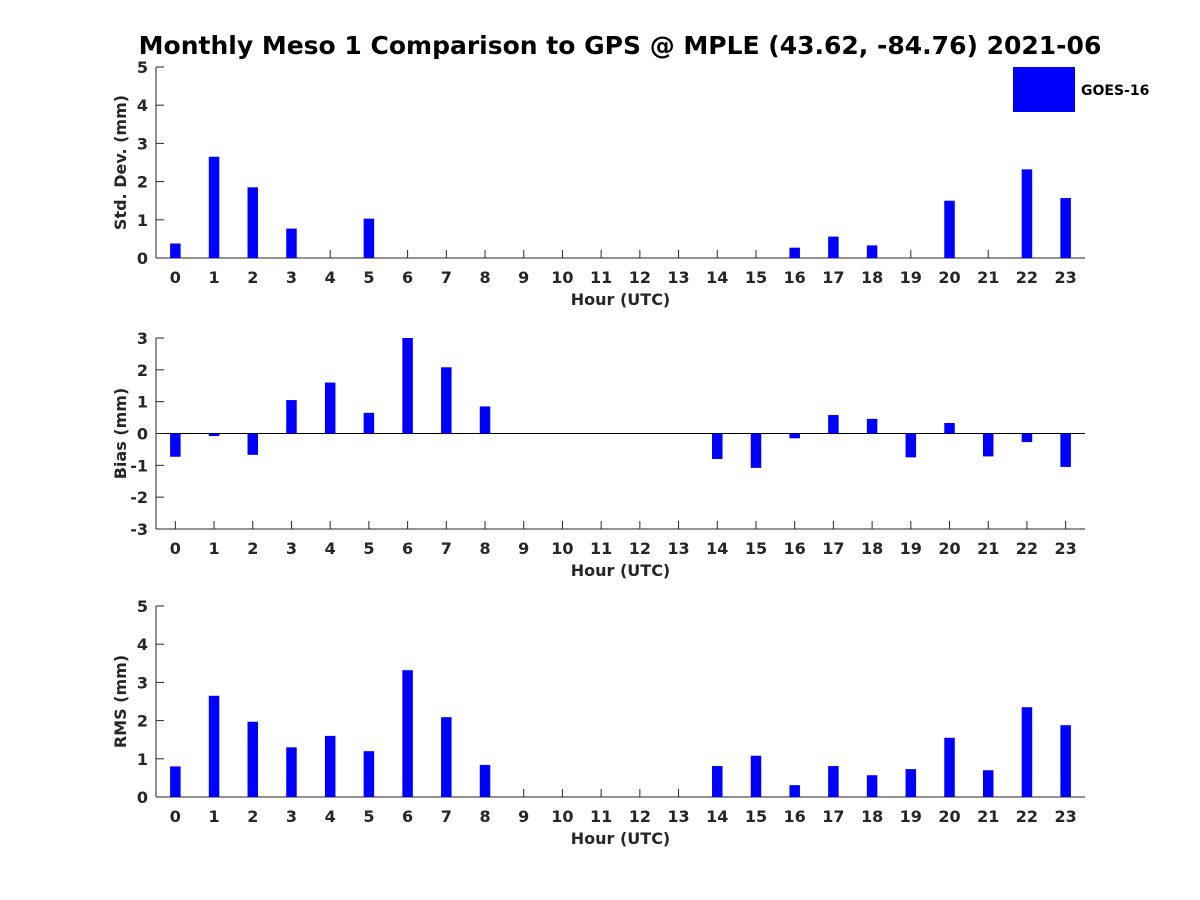  Describe the element at coordinates (142, 402) in the screenshot. I see `y-tick-label: 1` at that location.